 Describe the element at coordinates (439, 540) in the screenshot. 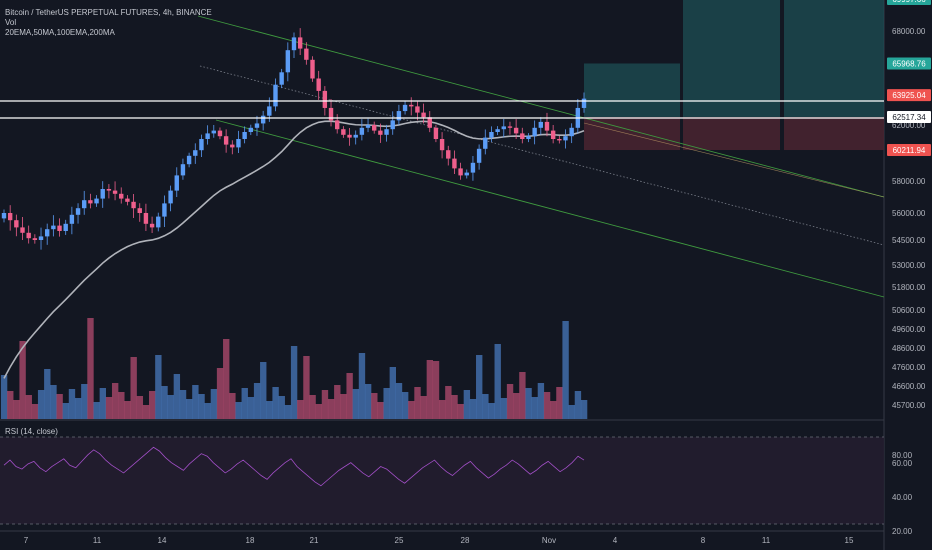

I see `time-axis: 7 11 14 18 21 25 28 Nov 4 8 11 15` at that location.